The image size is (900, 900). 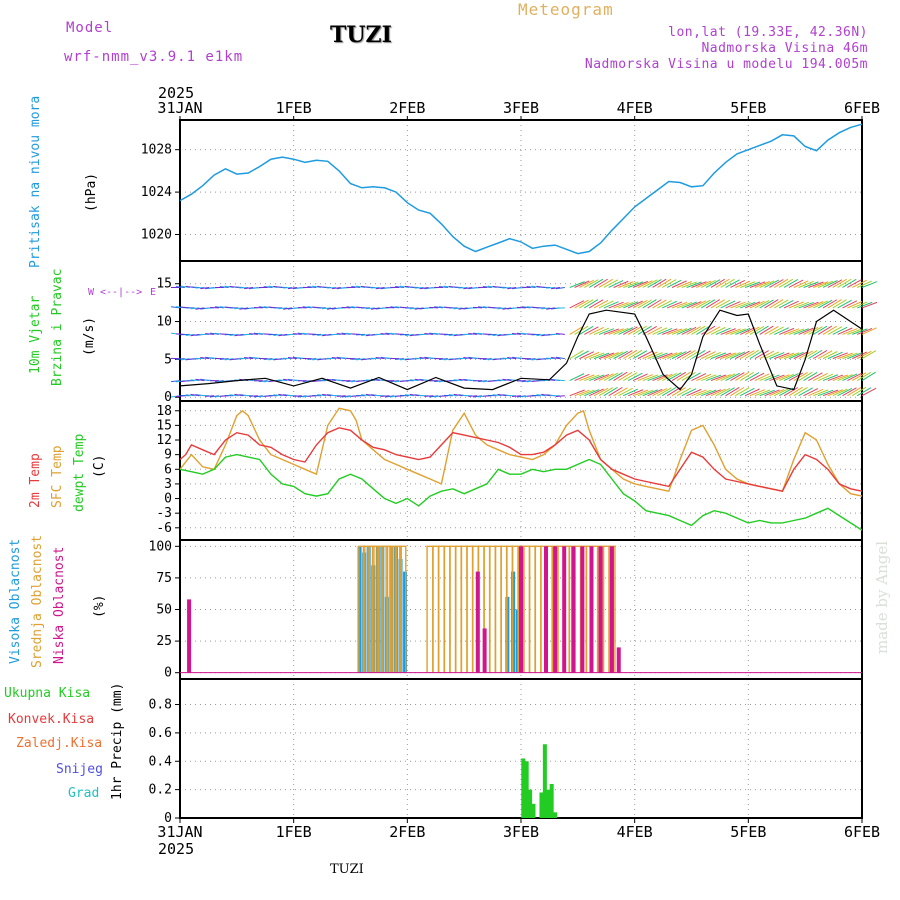 What do you see at coordinates (51, 719) in the screenshot?
I see `precip-legend-convective: Konvek.Kisa` at bounding box center [51, 719].